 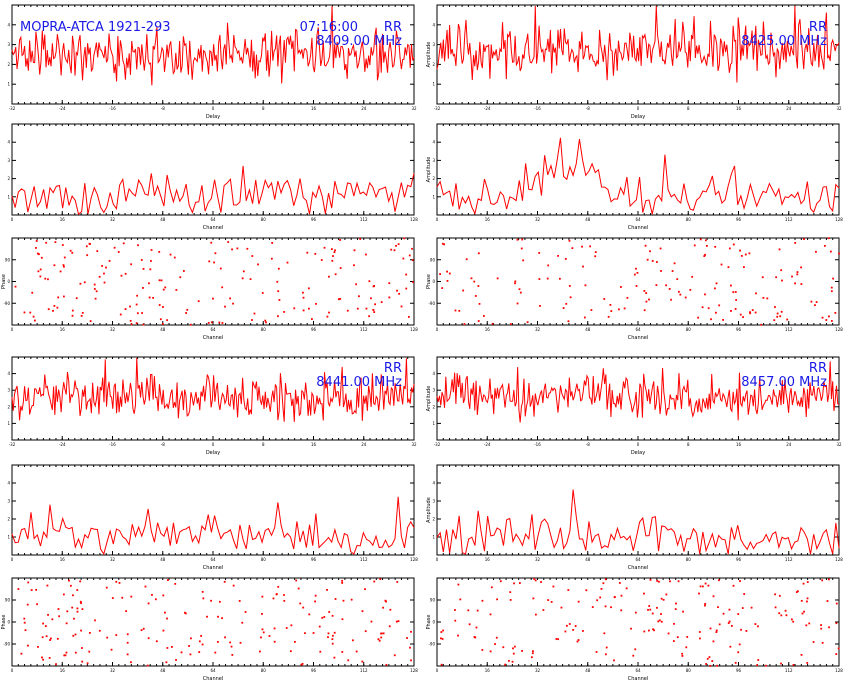 What do you see at coordinates (429, 281) in the screenshot?
I see `y-axis-label: Phase` at bounding box center [429, 281].